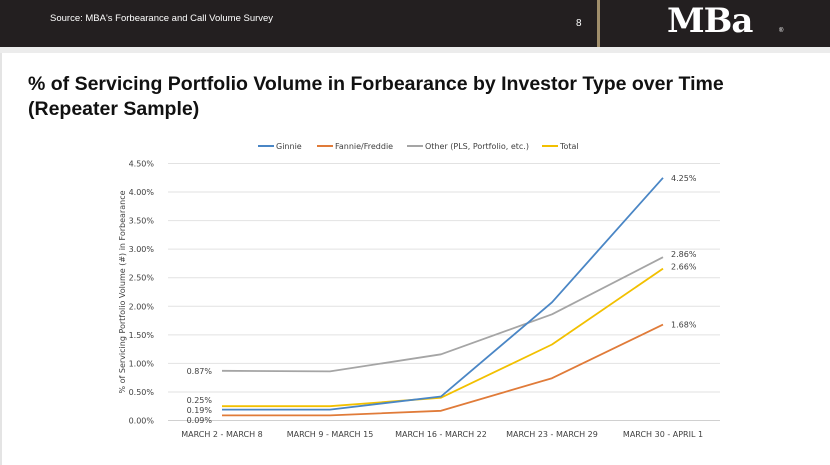 This screenshot has width=830, height=465. Describe the element at coordinates (222, 434) in the screenshot. I see `x-tick-label: MARCH 2 - MARCH 8` at that location.